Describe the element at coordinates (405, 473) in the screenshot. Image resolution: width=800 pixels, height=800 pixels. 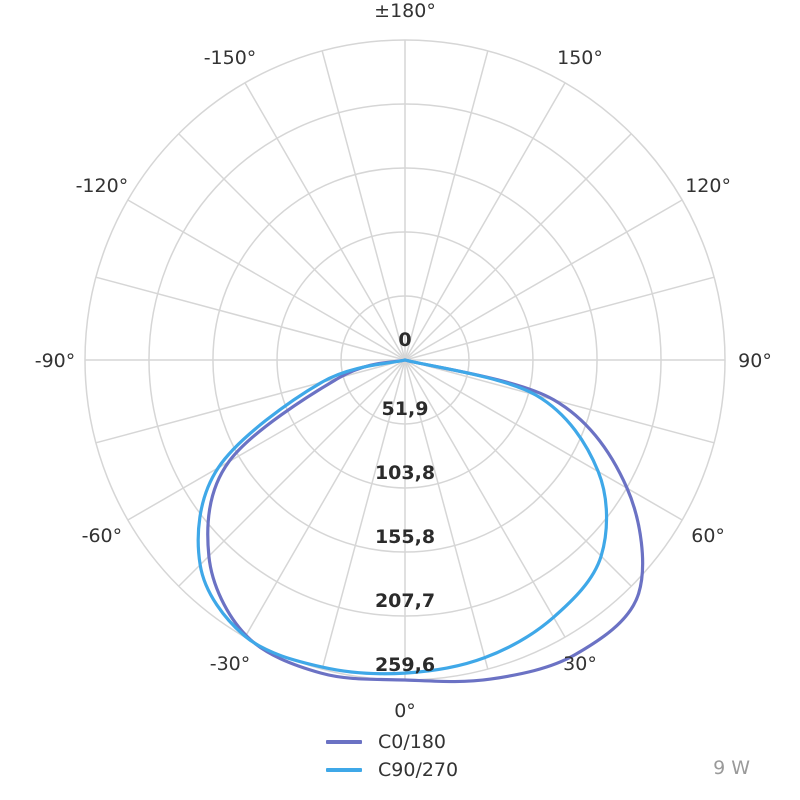
I see `ring-label: 103,8` at that location.